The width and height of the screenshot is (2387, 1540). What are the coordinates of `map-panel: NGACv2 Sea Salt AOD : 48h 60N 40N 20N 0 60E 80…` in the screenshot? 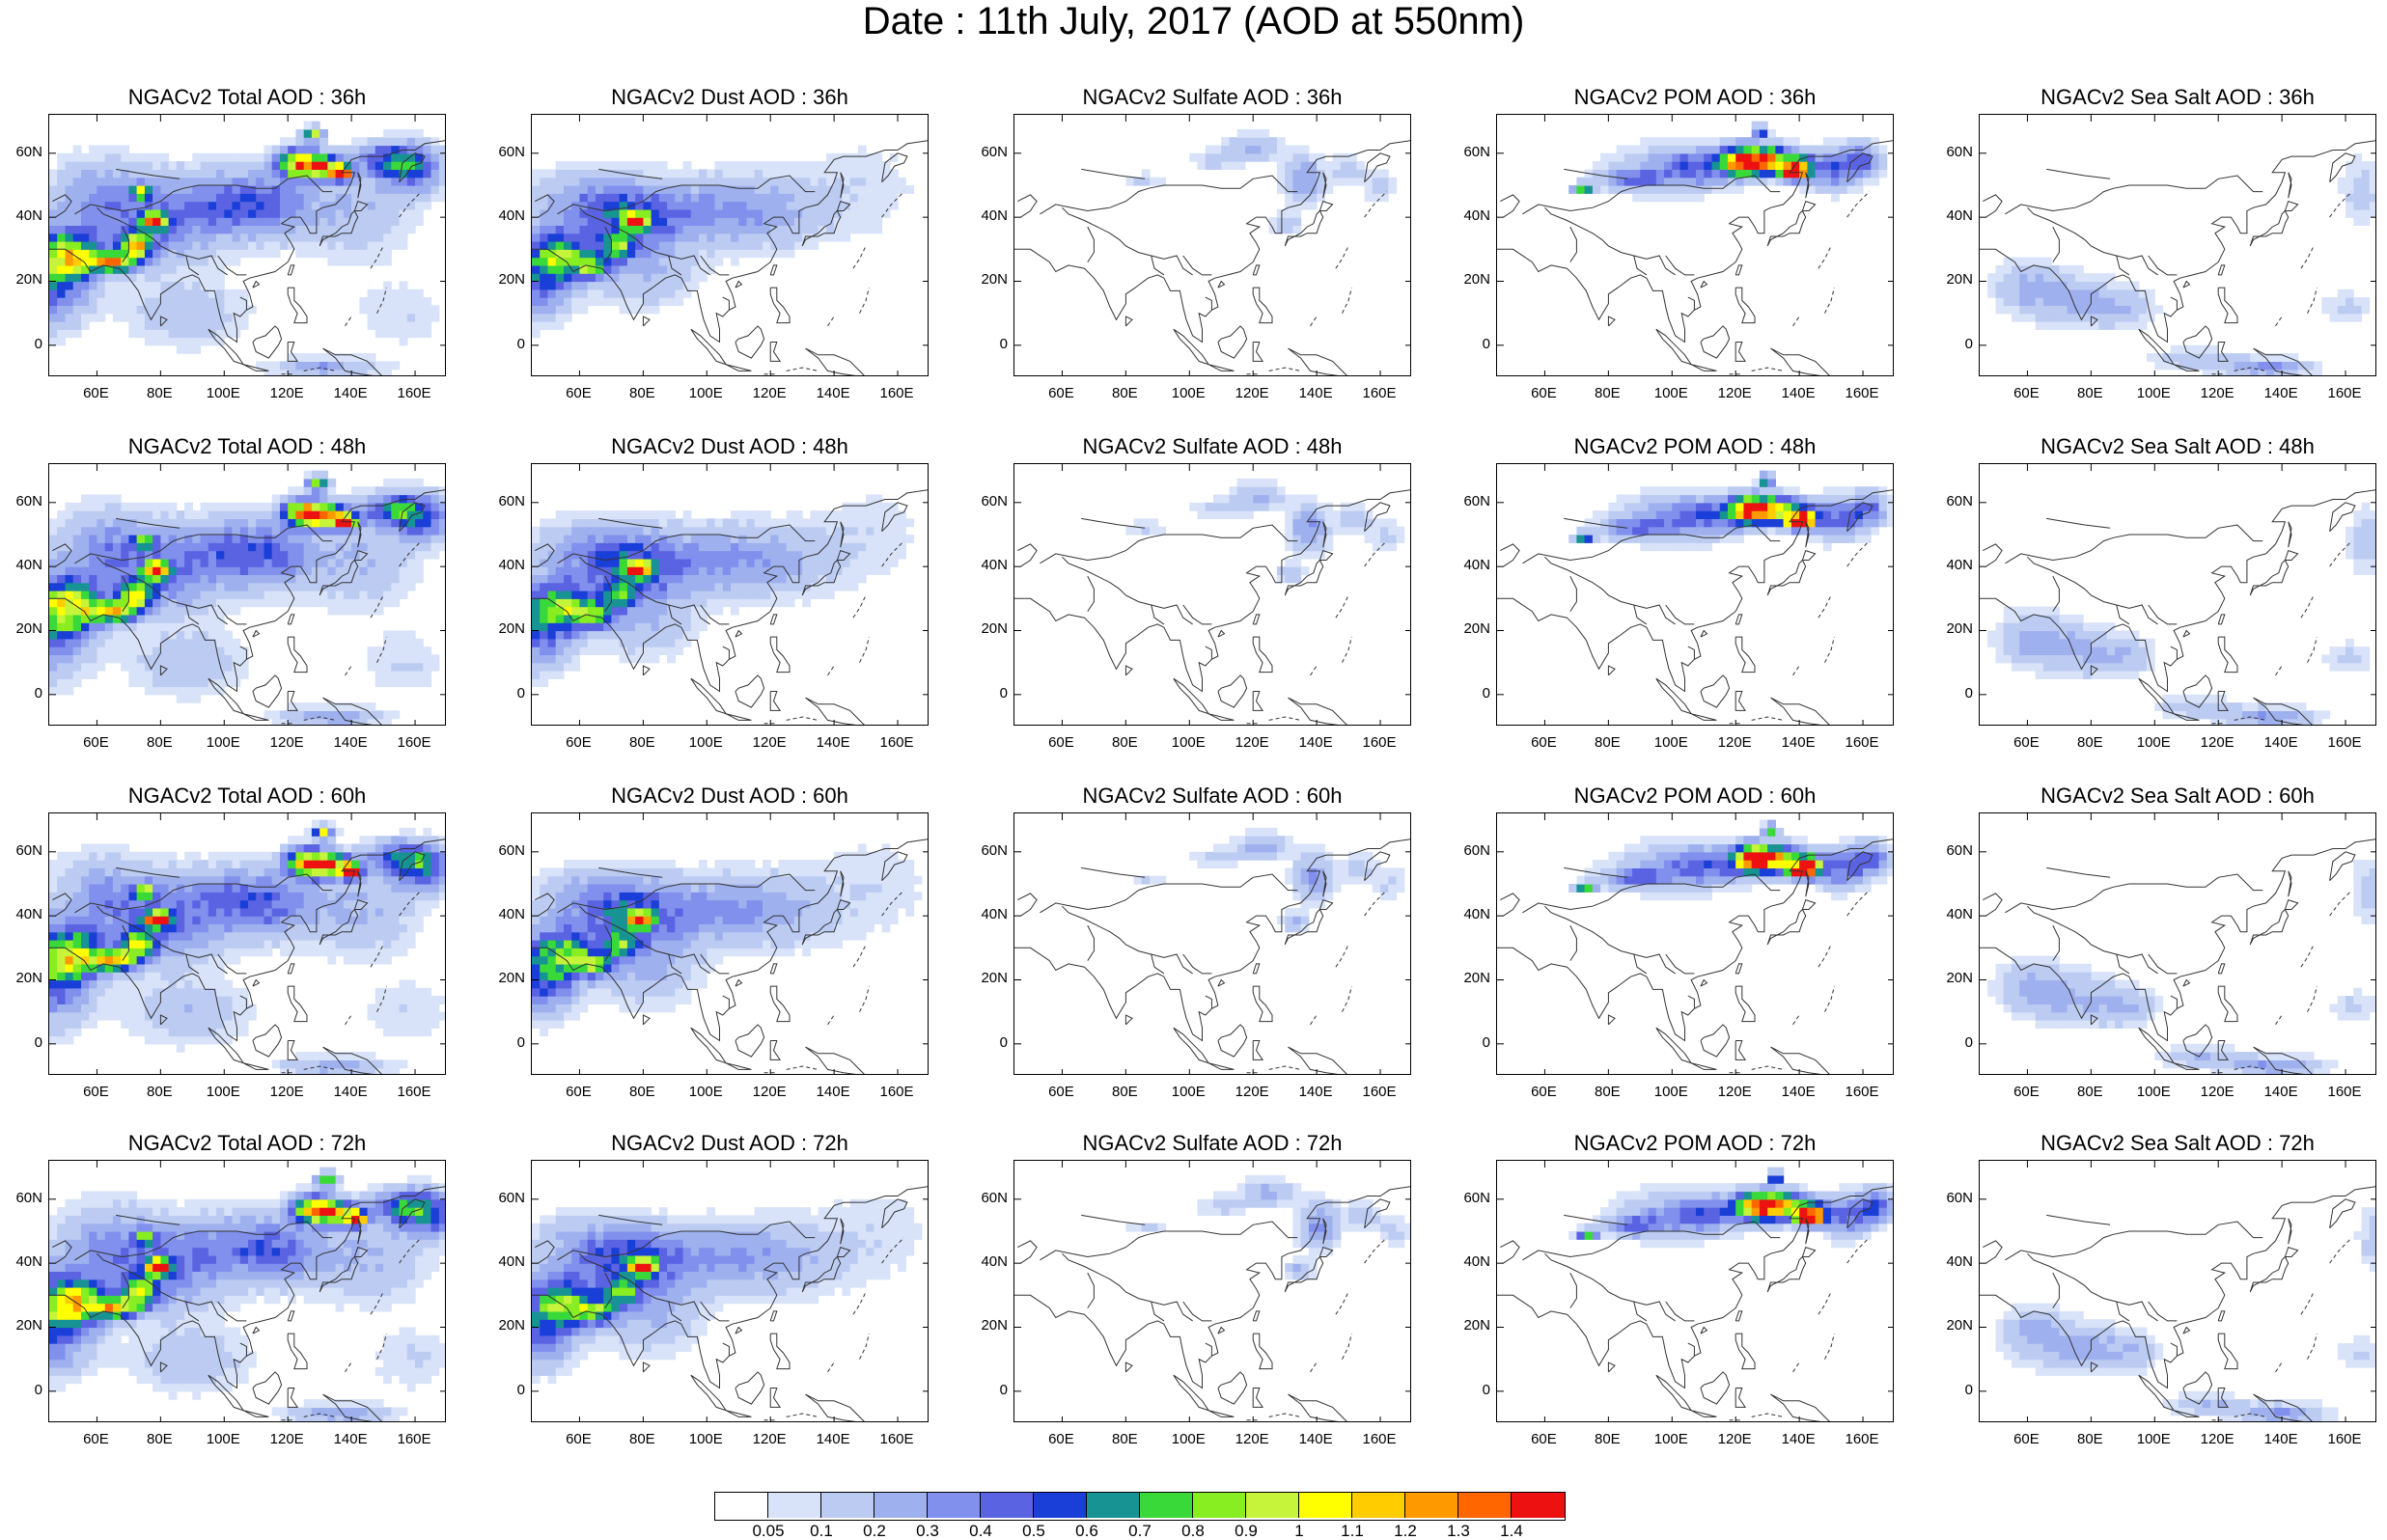 It's located at (2158, 599).